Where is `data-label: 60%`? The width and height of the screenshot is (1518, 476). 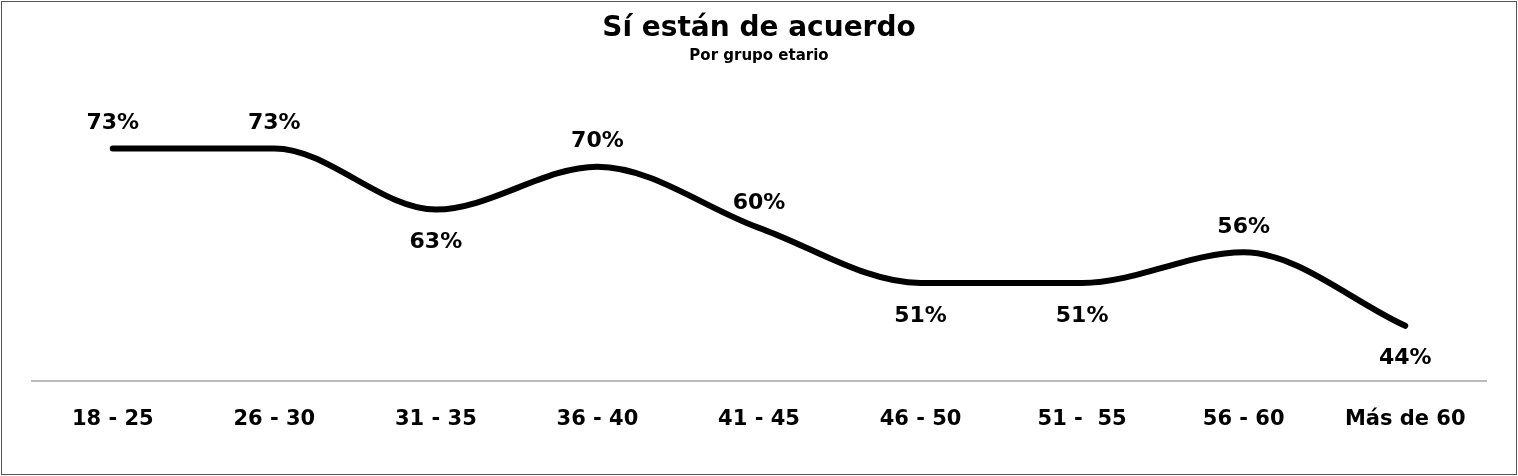
data-label: 60% is located at coordinates (759, 201).